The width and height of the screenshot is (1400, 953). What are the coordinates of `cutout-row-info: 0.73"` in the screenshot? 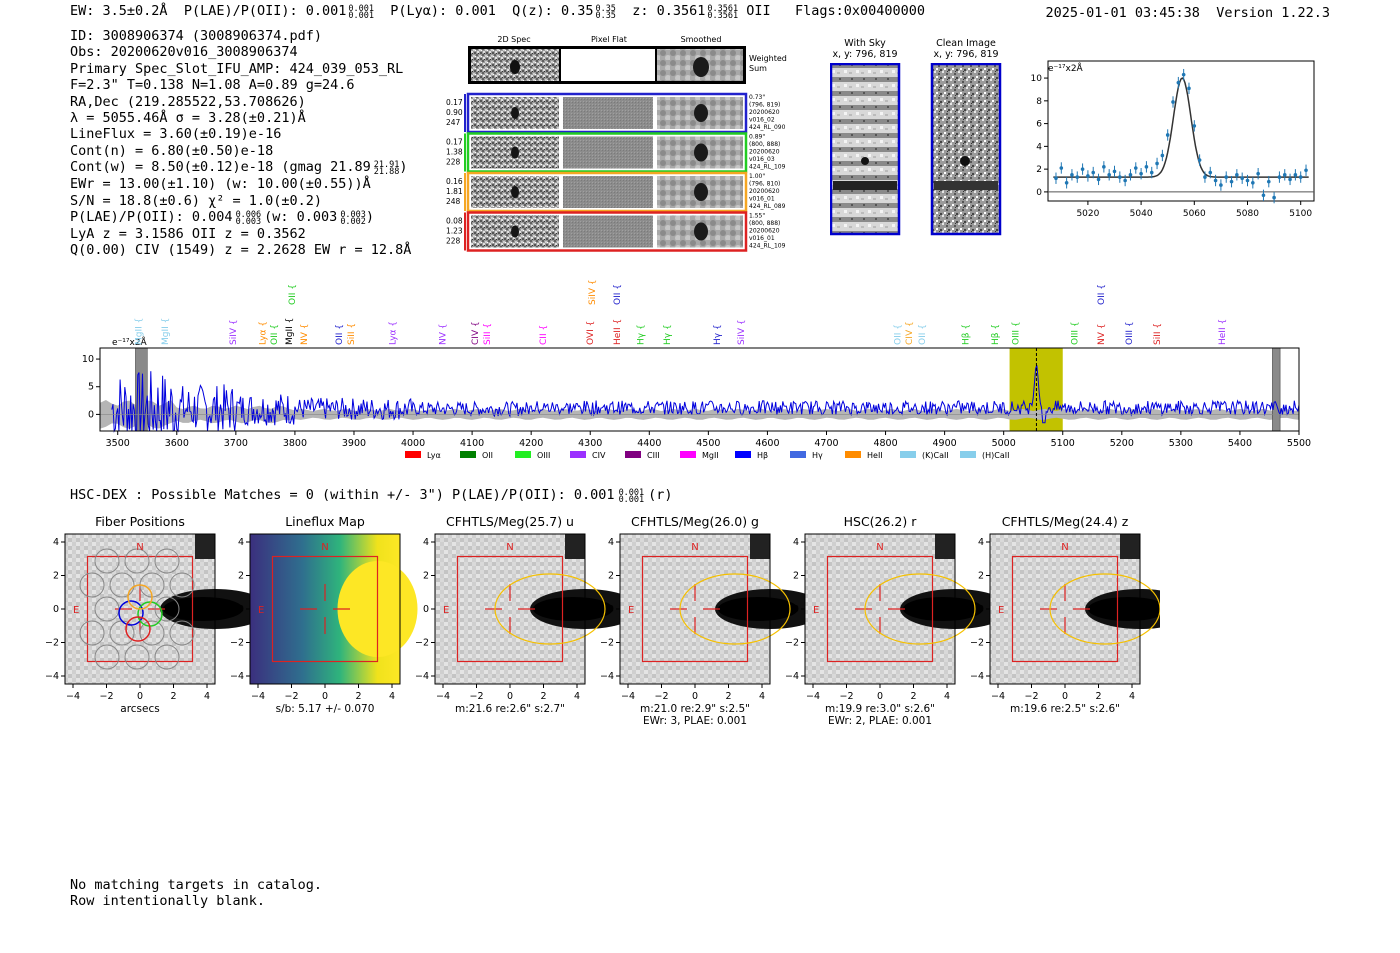 It's located at (757, 97).